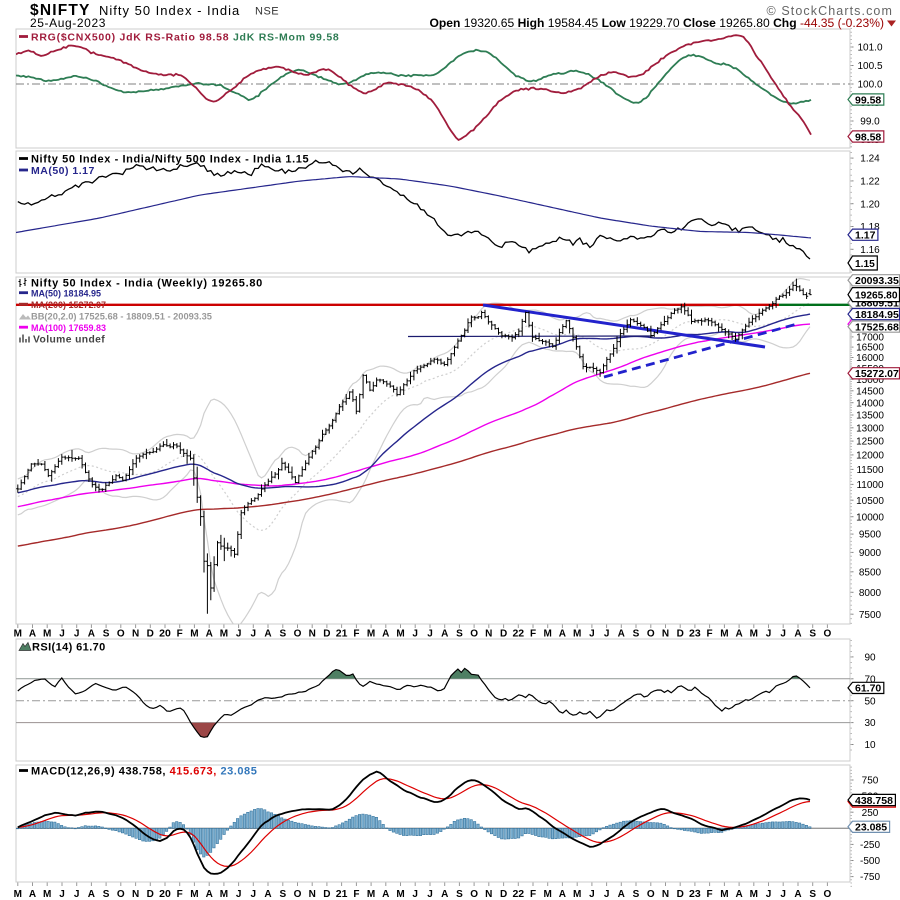  What do you see at coordinates (870, 416) in the screenshot?
I see `svg-text: 13500` at bounding box center [870, 416].